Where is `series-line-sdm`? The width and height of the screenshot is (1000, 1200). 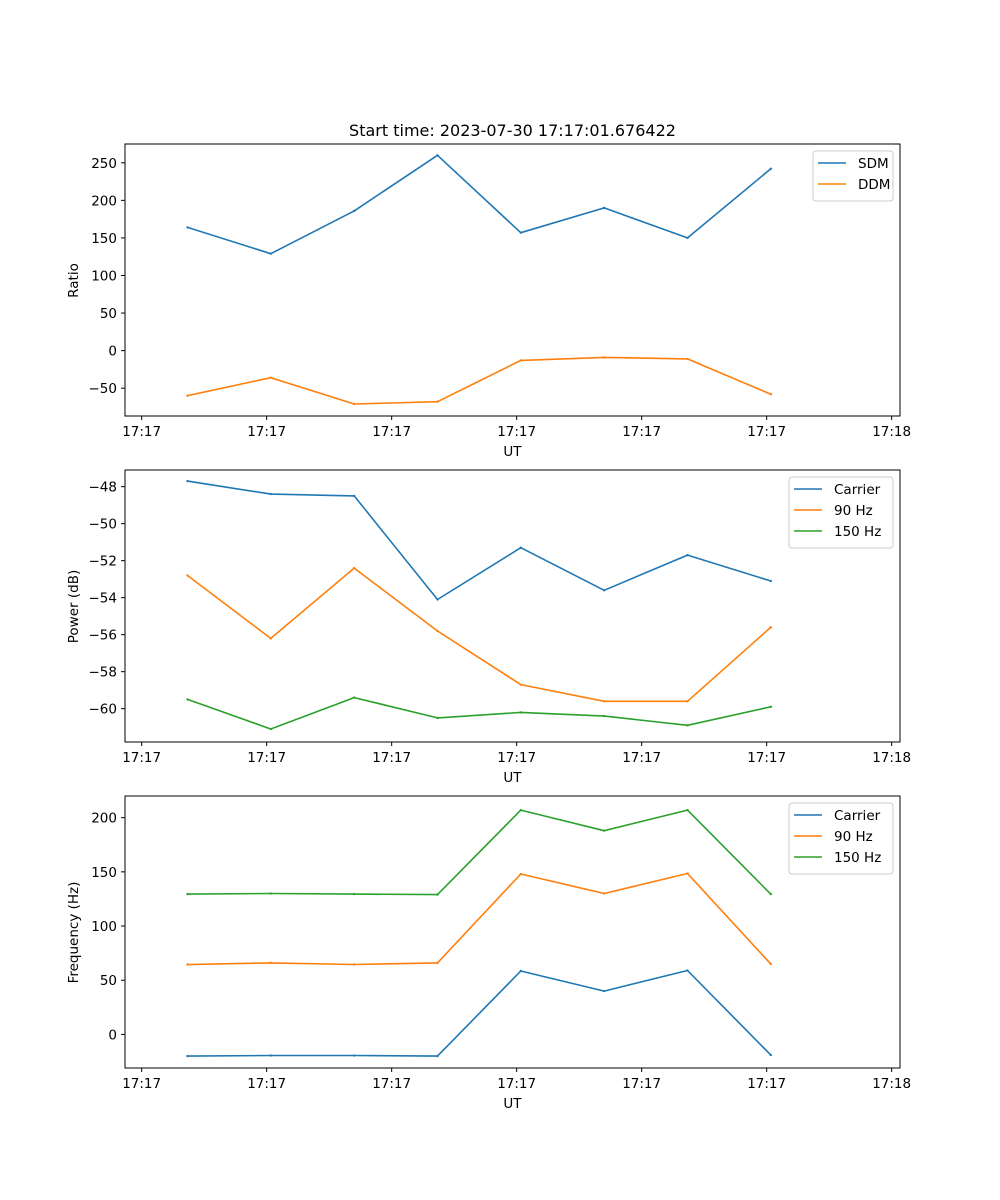
series-line-sdm is located at coordinates (479, 204).